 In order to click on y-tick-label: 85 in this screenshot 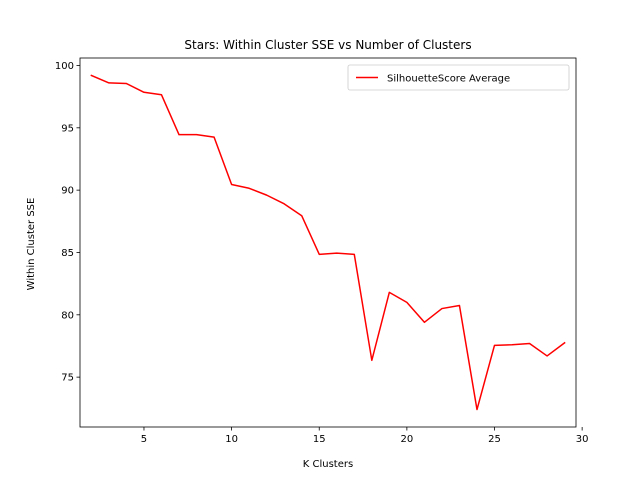, I will do `click(67, 253)`.